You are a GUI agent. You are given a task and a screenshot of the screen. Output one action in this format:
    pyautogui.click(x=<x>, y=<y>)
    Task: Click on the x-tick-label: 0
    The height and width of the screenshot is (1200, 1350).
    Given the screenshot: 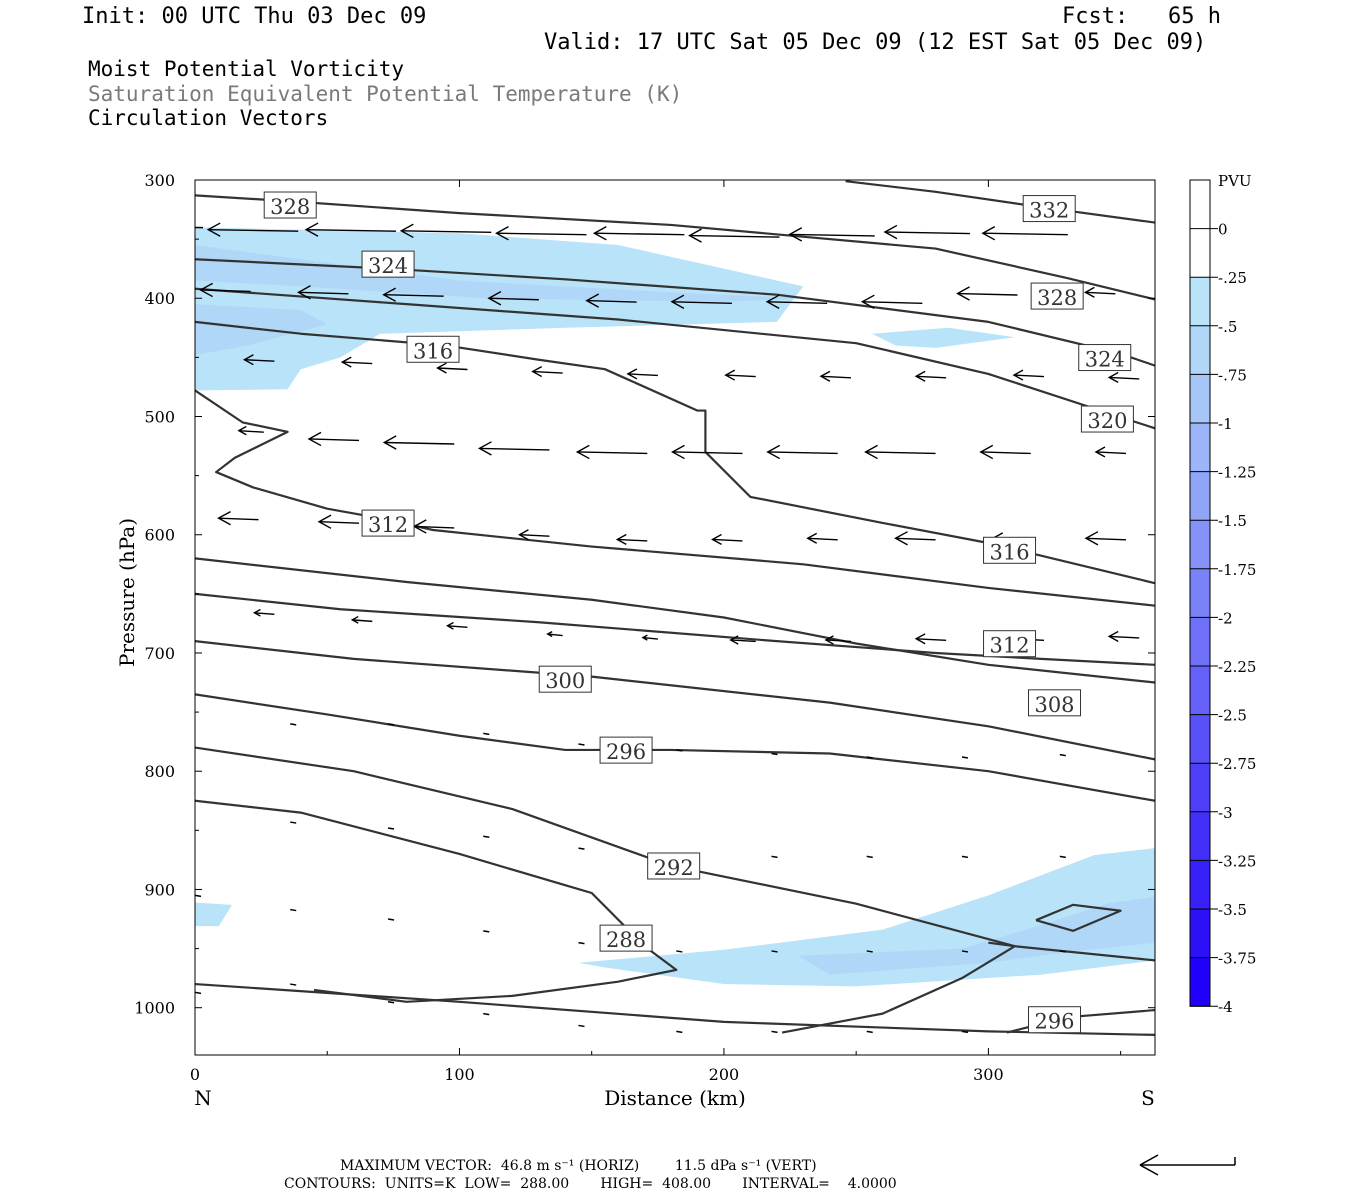 What is the action you would take?
    pyautogui.click(x=195, y=1074)
    